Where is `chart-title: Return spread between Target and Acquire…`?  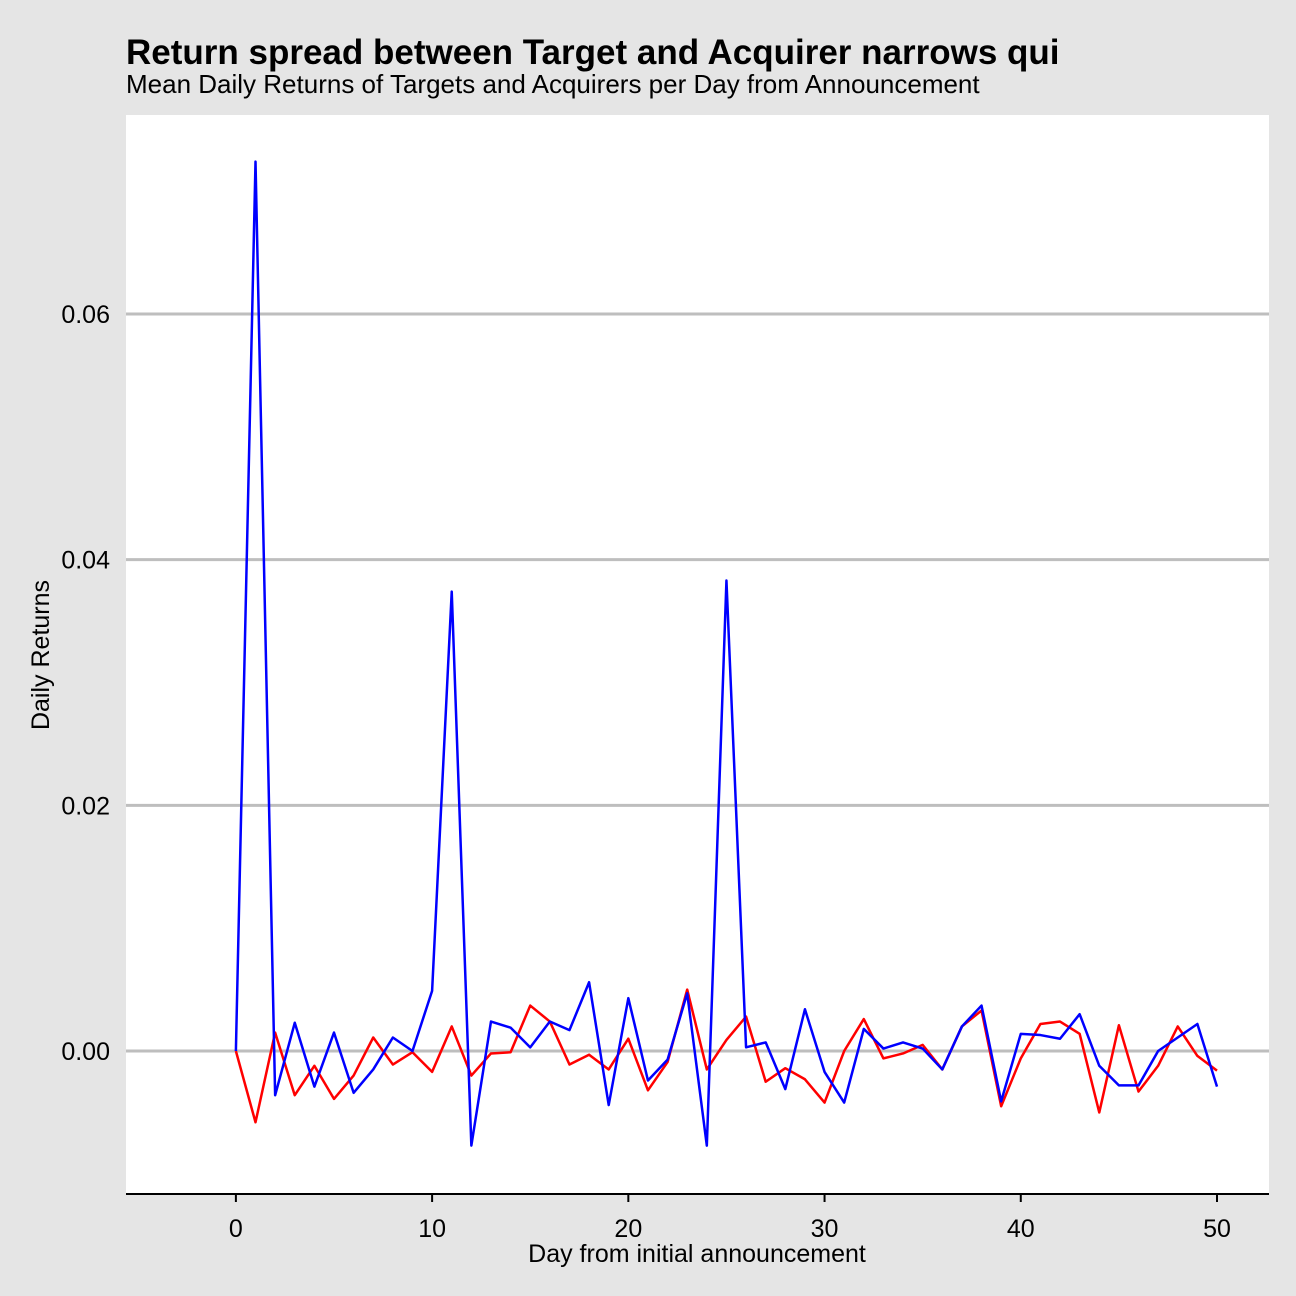
chart-title: Return spread between Target and Acquire… is located at coordinates (593, 52).